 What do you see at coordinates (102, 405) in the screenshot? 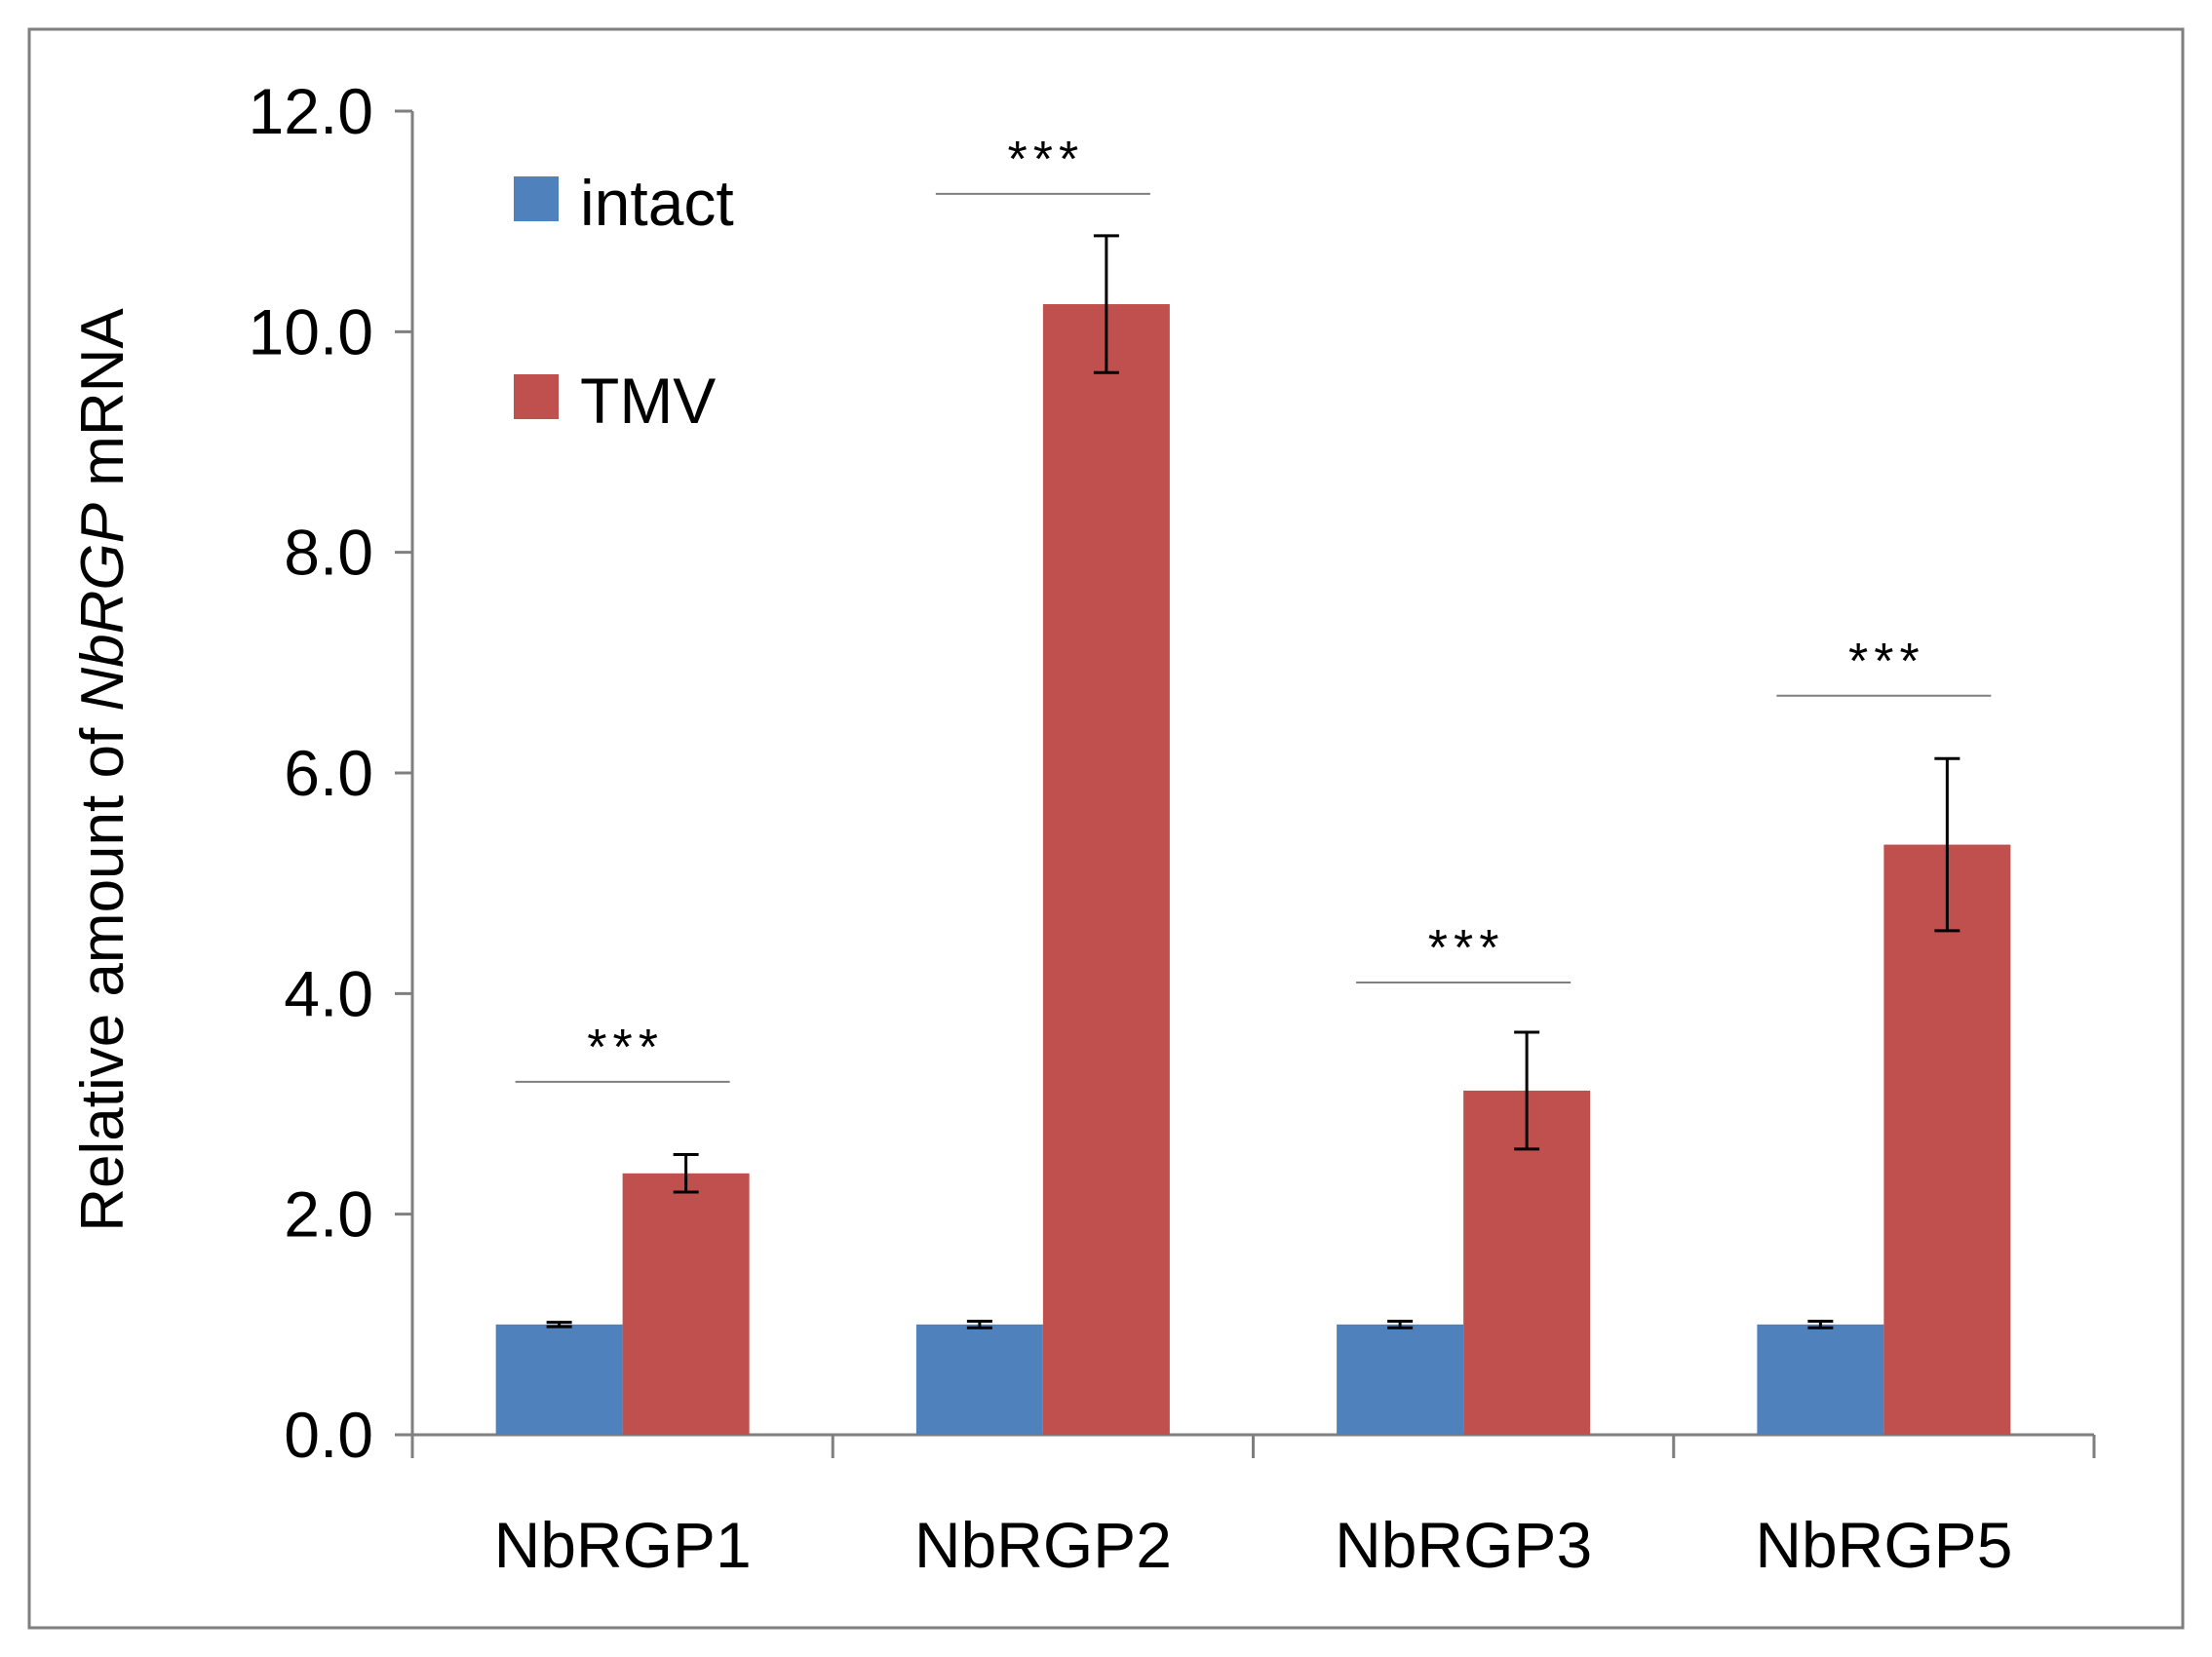
I see `y-axis-title-suffix: mRNA` at bounding box center [102, 405].